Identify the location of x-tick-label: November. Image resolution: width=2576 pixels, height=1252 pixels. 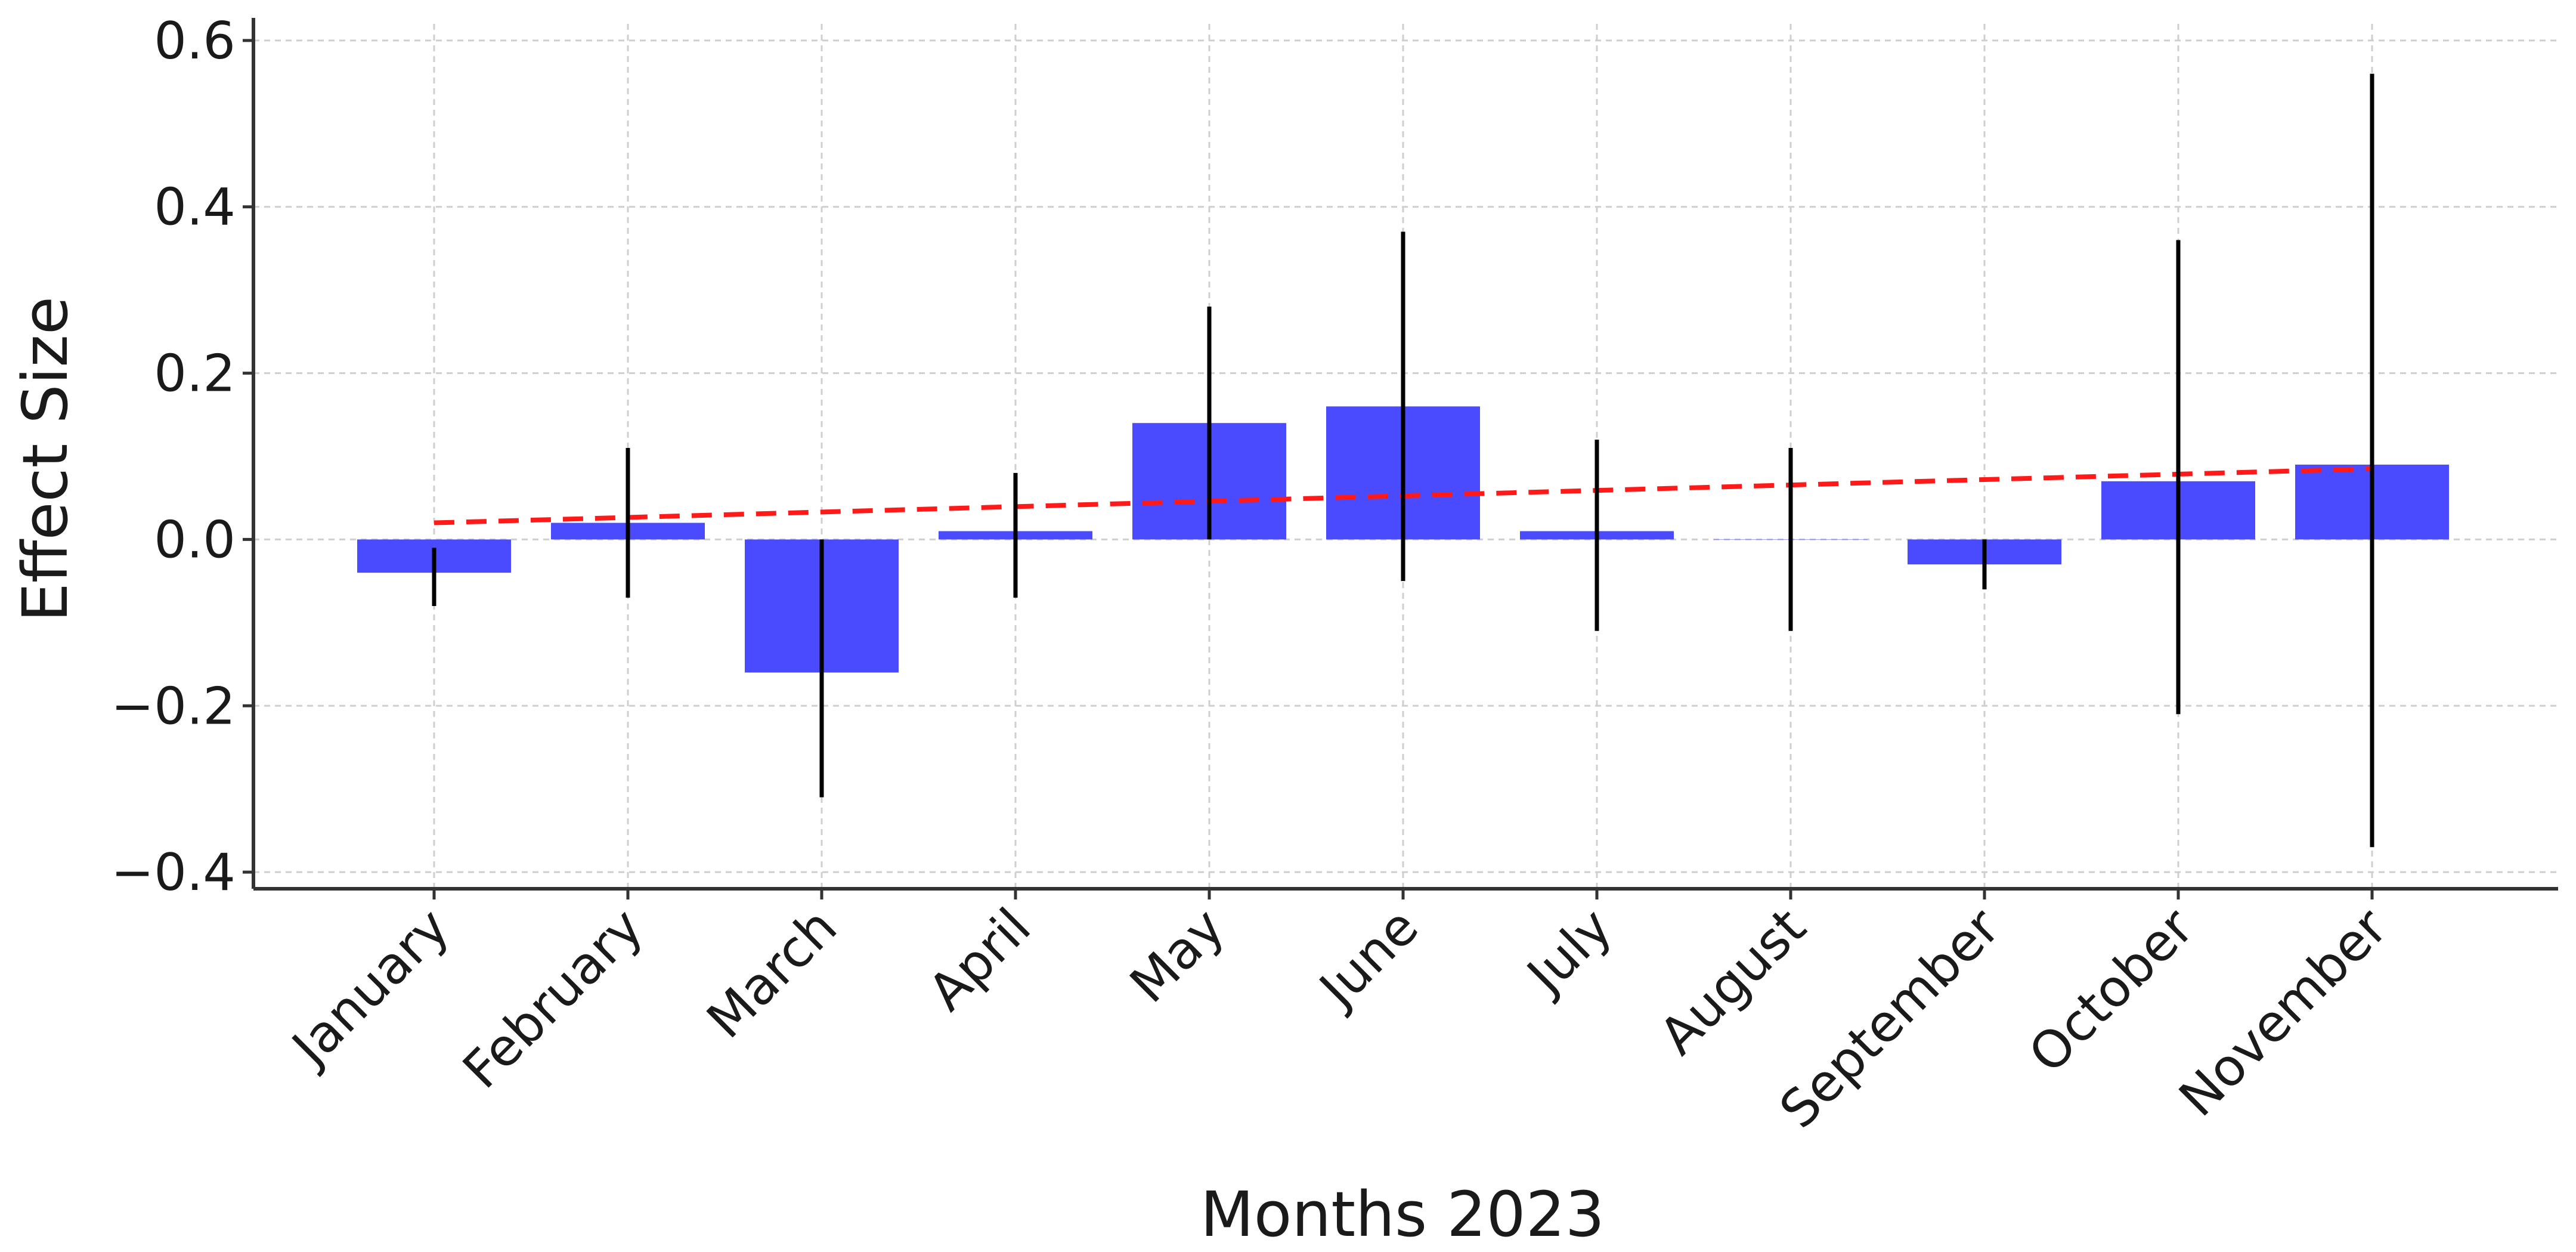
(2283, 1013).